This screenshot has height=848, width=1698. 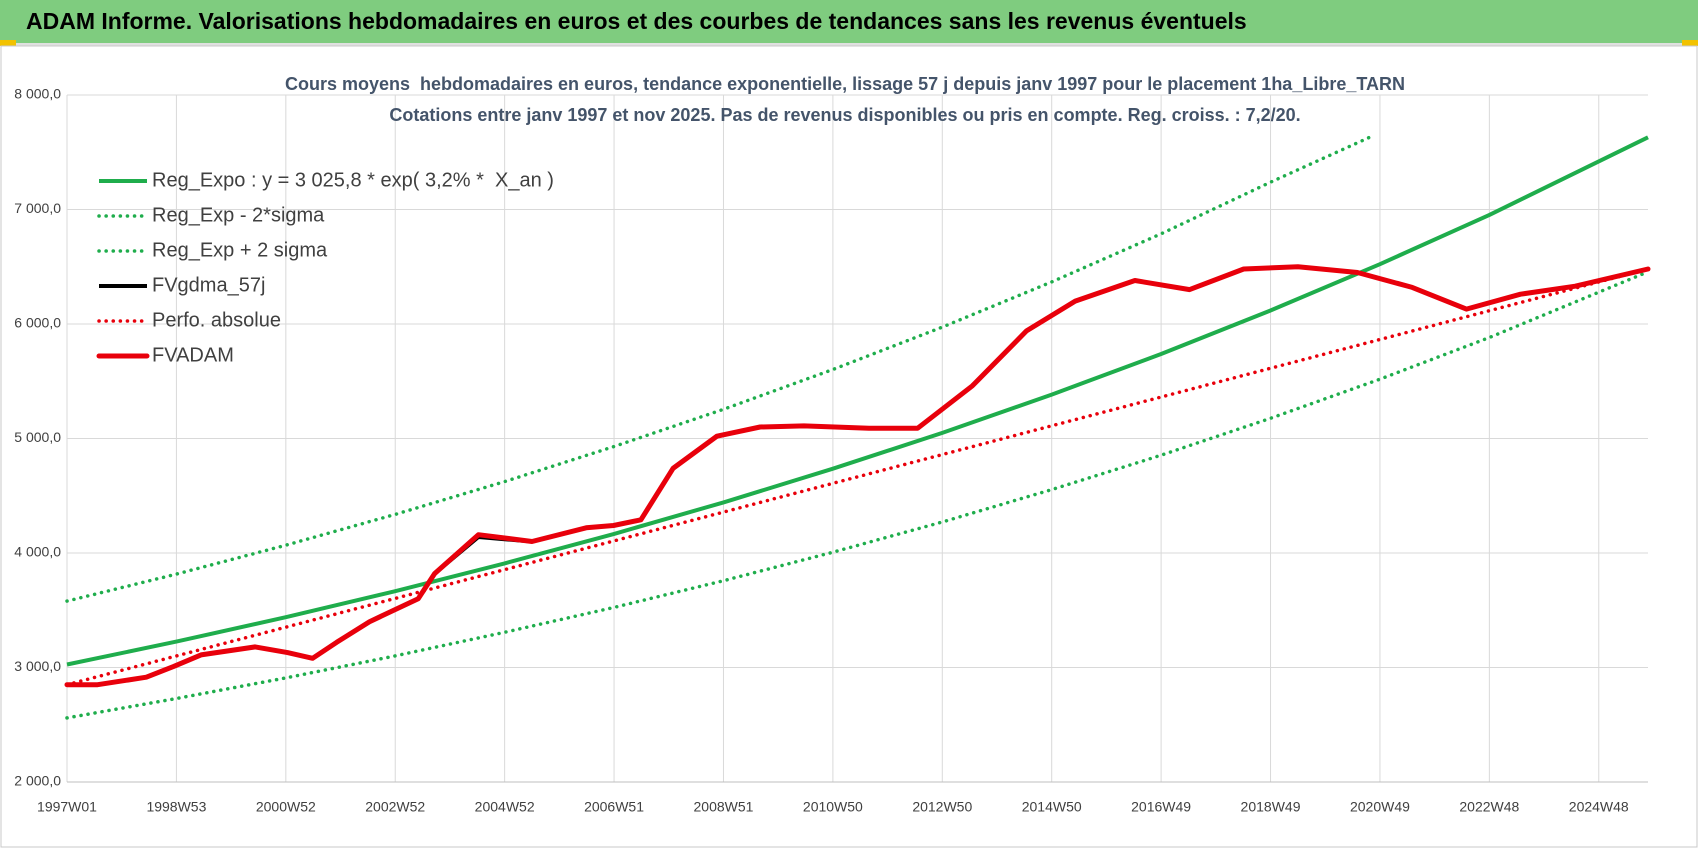 What do you see at coordinates (942, 807) in the screenshot?
I see `x-tick-label: 2012W50` at bounding box center [942, 807].